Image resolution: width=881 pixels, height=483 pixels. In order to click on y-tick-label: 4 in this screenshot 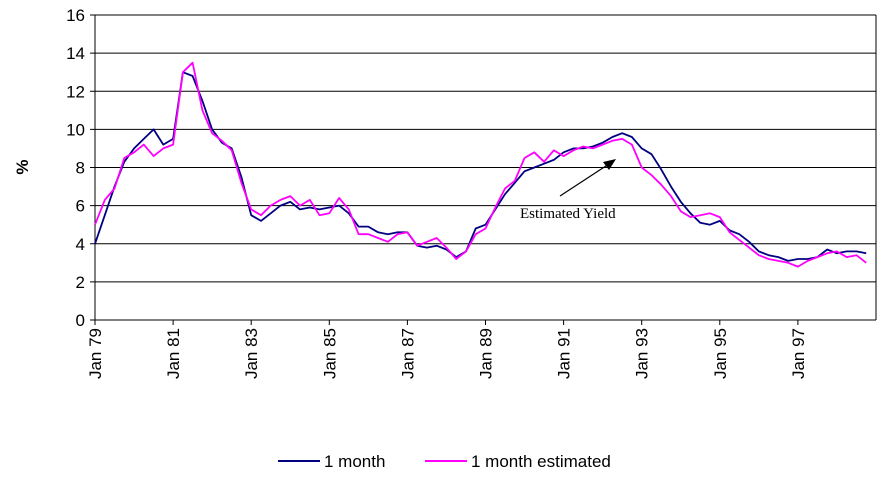, I will do `click(80, 244)`.